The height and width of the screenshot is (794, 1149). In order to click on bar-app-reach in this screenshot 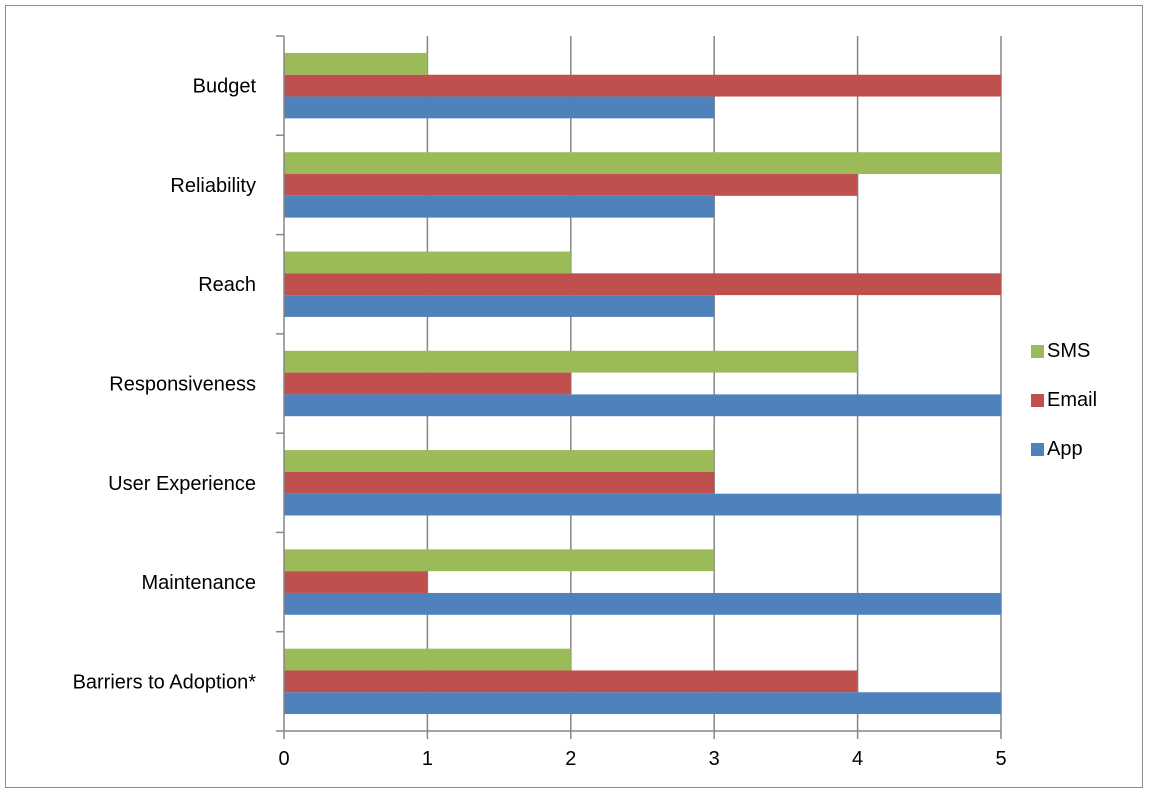, I will do `click(499, 306)`.